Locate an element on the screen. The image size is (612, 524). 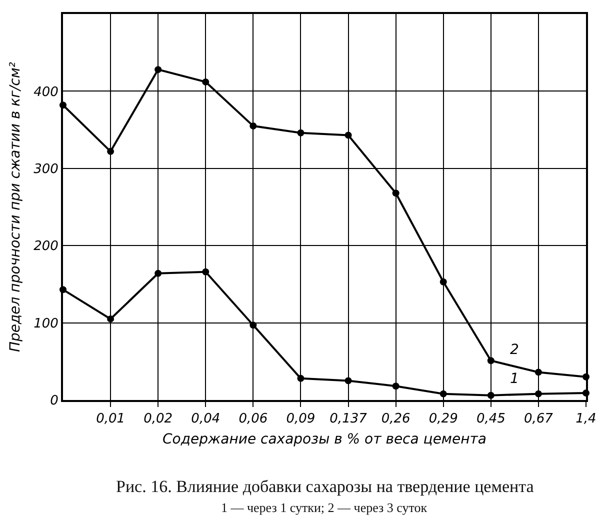
x-tick-label: 0,137 is located at coordinates (349, 419).